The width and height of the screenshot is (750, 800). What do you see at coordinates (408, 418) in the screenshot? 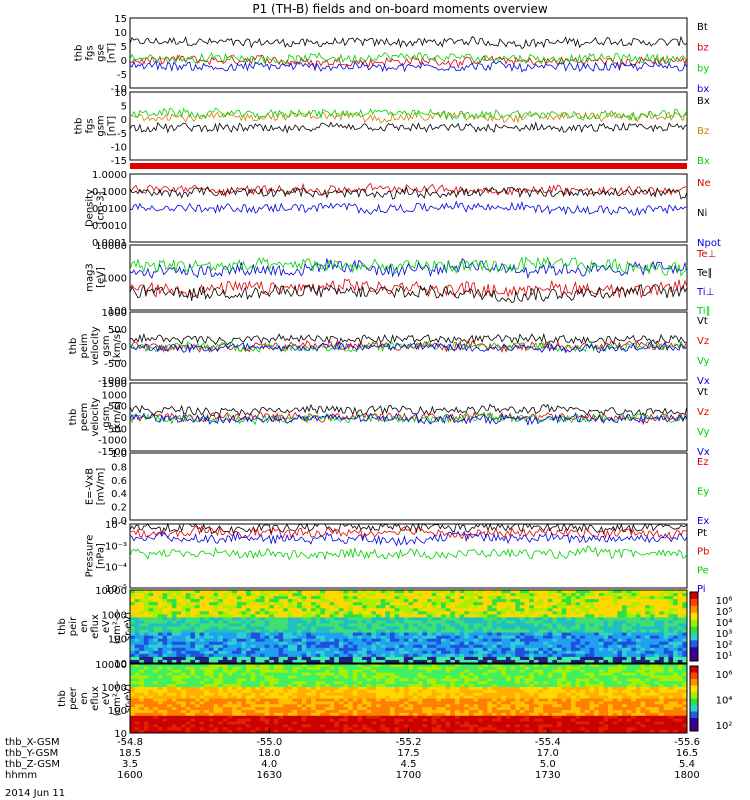
I see `series-line-Vy` at bounding box center [408, 418].